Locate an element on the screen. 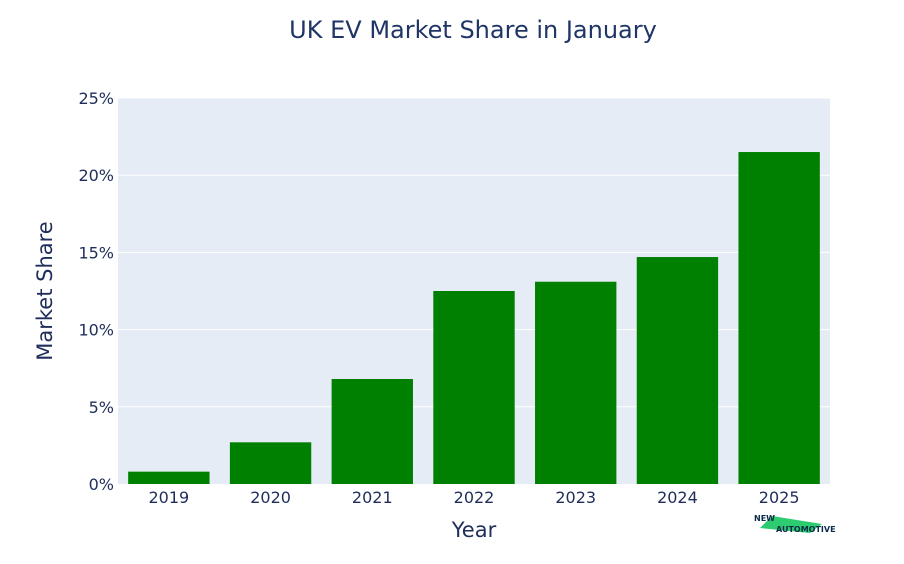  y-axis-title: Market Share is located at coordinates (45, 290).